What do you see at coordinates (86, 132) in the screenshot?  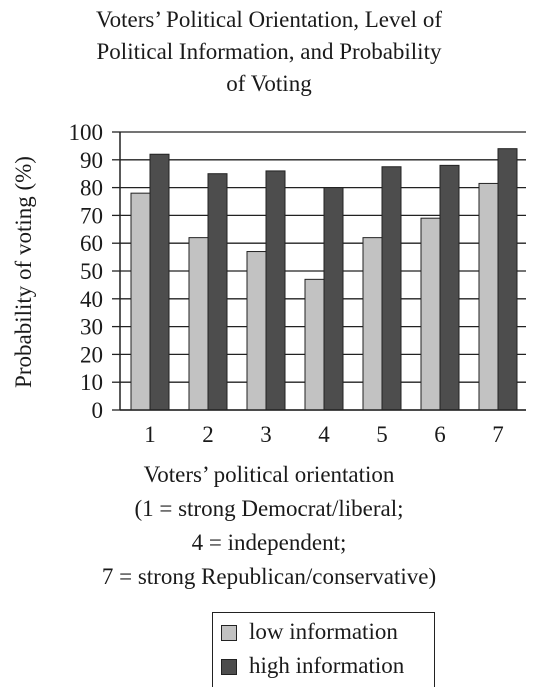 I see `y-tick-label: 100` at bounding box center [86, 132].